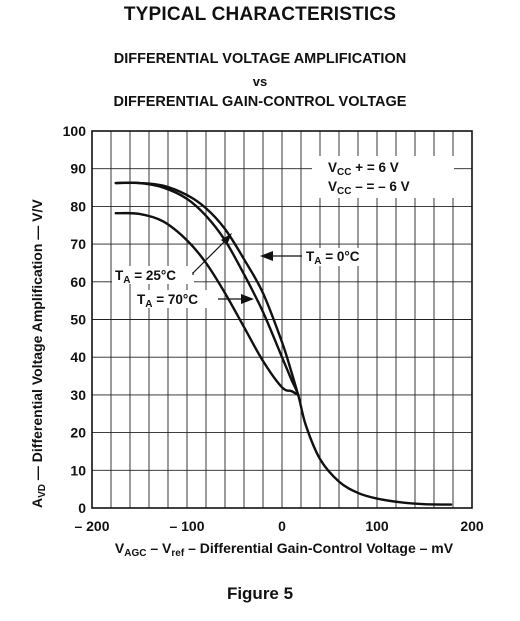 This screenshot has height=621, width=520. What do you see at coordinates (226, 239) in the screenshot?
I see `arrowhead-25c` at bounding box center [226, 239].